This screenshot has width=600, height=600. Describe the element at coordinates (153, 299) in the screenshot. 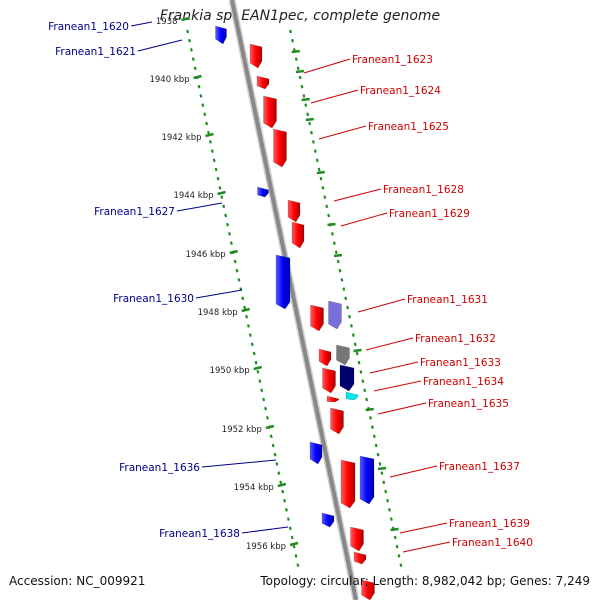

I see `gene-label-left: Franean1_1630` at that location.